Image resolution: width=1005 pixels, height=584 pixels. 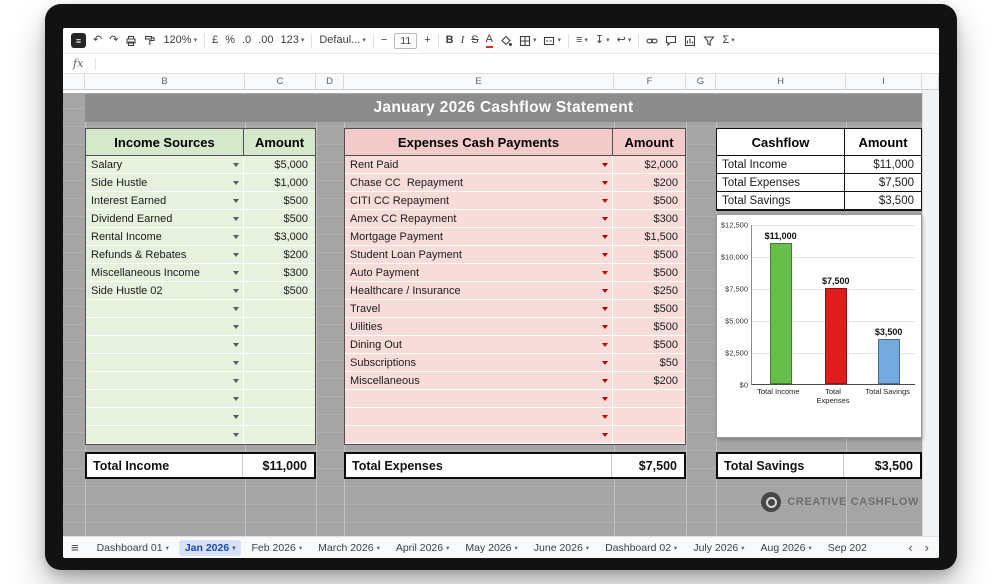 I want to click on tab-nav-next-icon: ›, so click(x=926, y=547).